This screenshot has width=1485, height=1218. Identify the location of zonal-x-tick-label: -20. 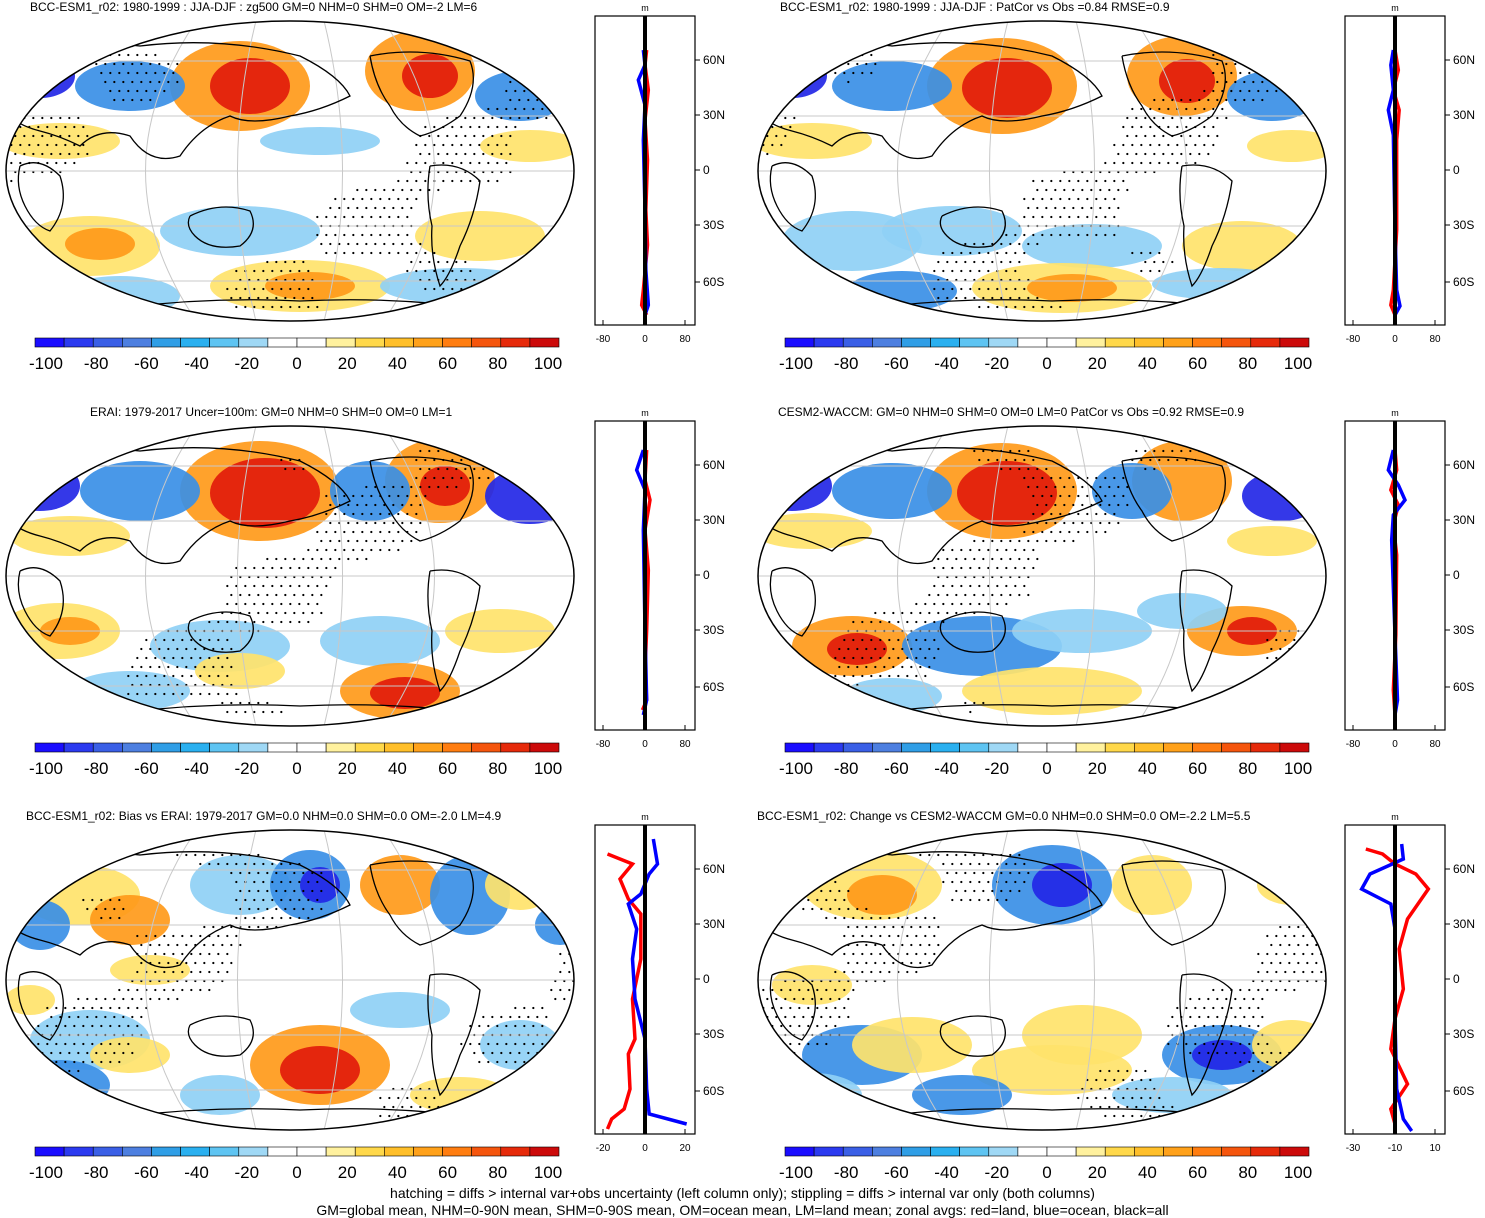
(603, 1148).